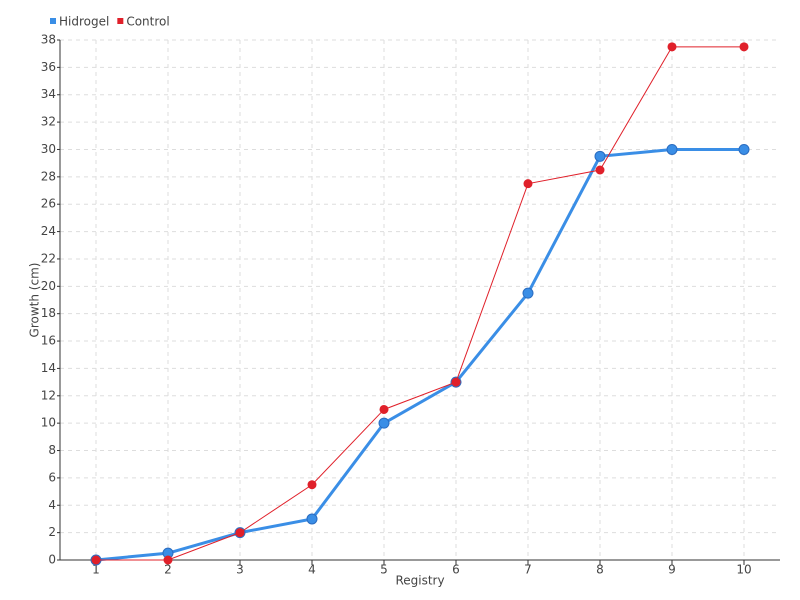 This screenshot has height=600, width=800. I want to click on x-tick-label: 2, so click(168, 570).